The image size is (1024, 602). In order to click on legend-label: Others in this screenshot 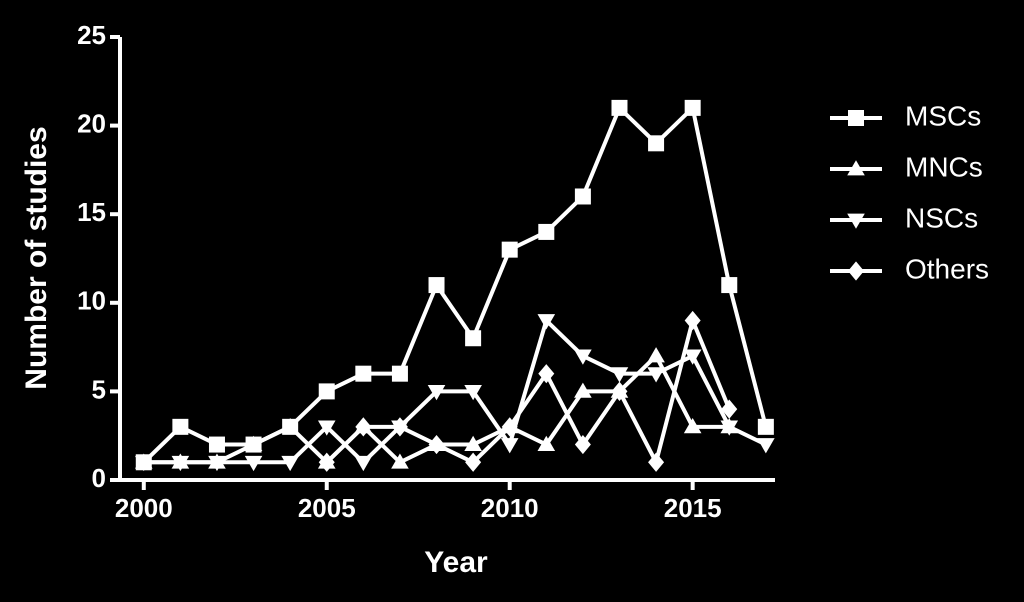, I will do `click(947, 268)`.